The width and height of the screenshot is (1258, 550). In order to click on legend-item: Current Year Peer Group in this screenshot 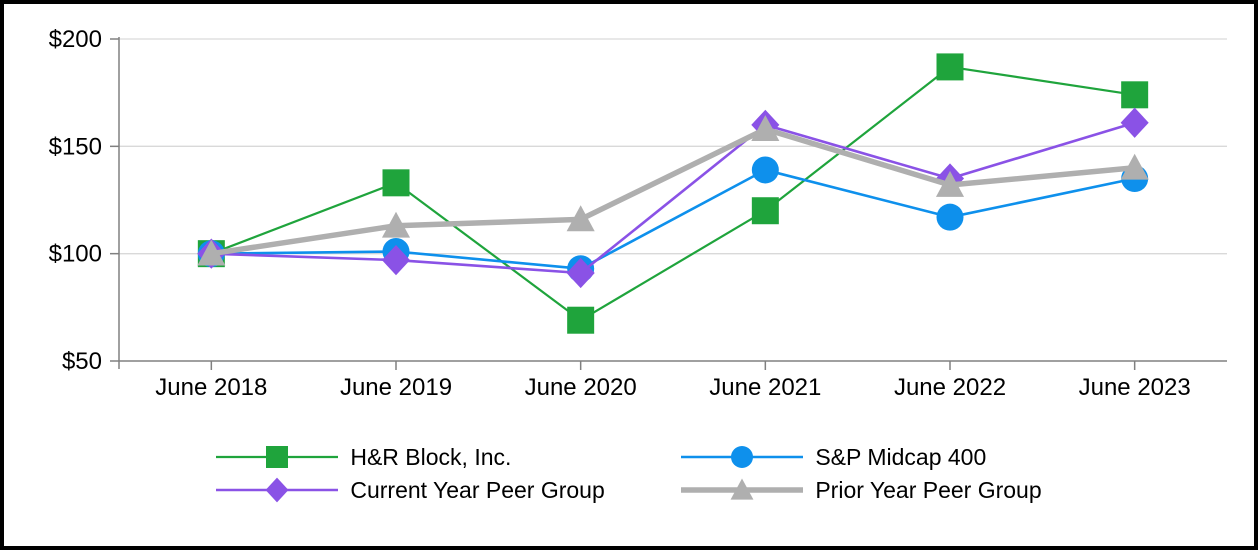, I will do `click(434, 490)`.